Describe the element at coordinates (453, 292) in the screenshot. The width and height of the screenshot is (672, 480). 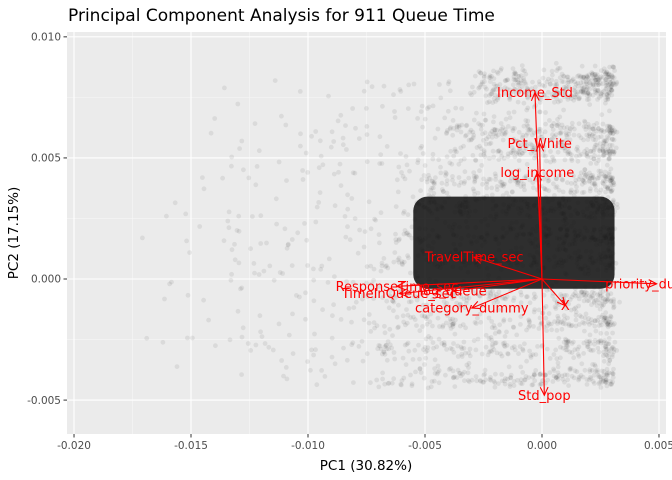
I see `loading-label: log_queue` at that location.